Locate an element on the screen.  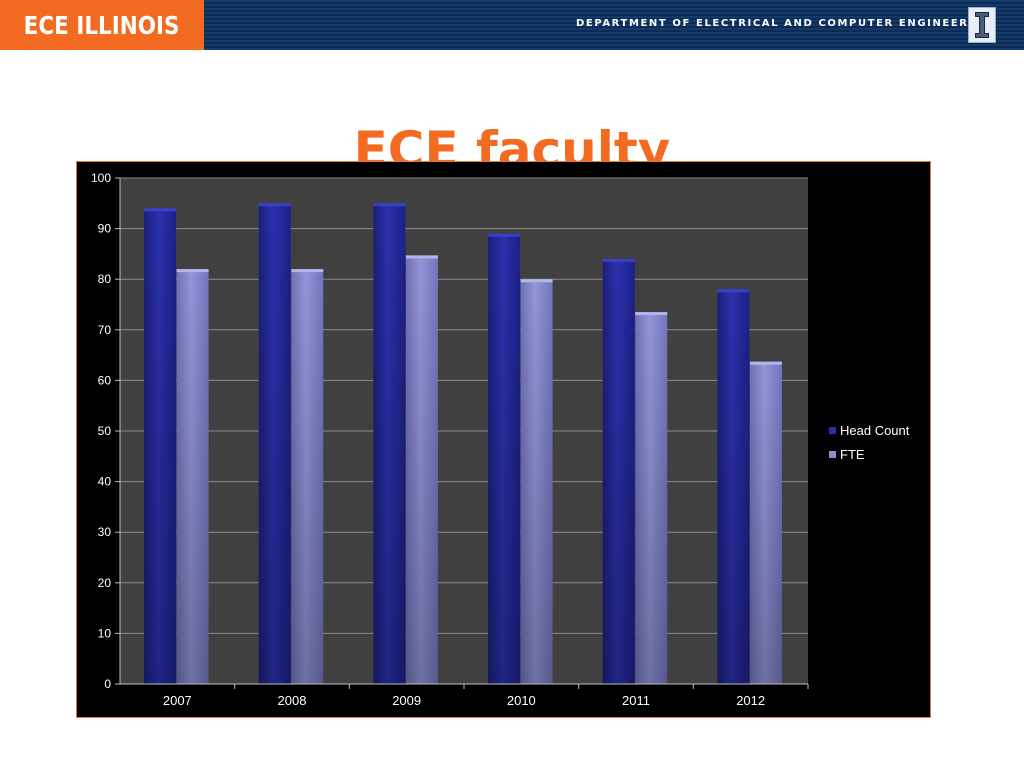
y-tick-label: 20 is located at coordinates (105, 583).